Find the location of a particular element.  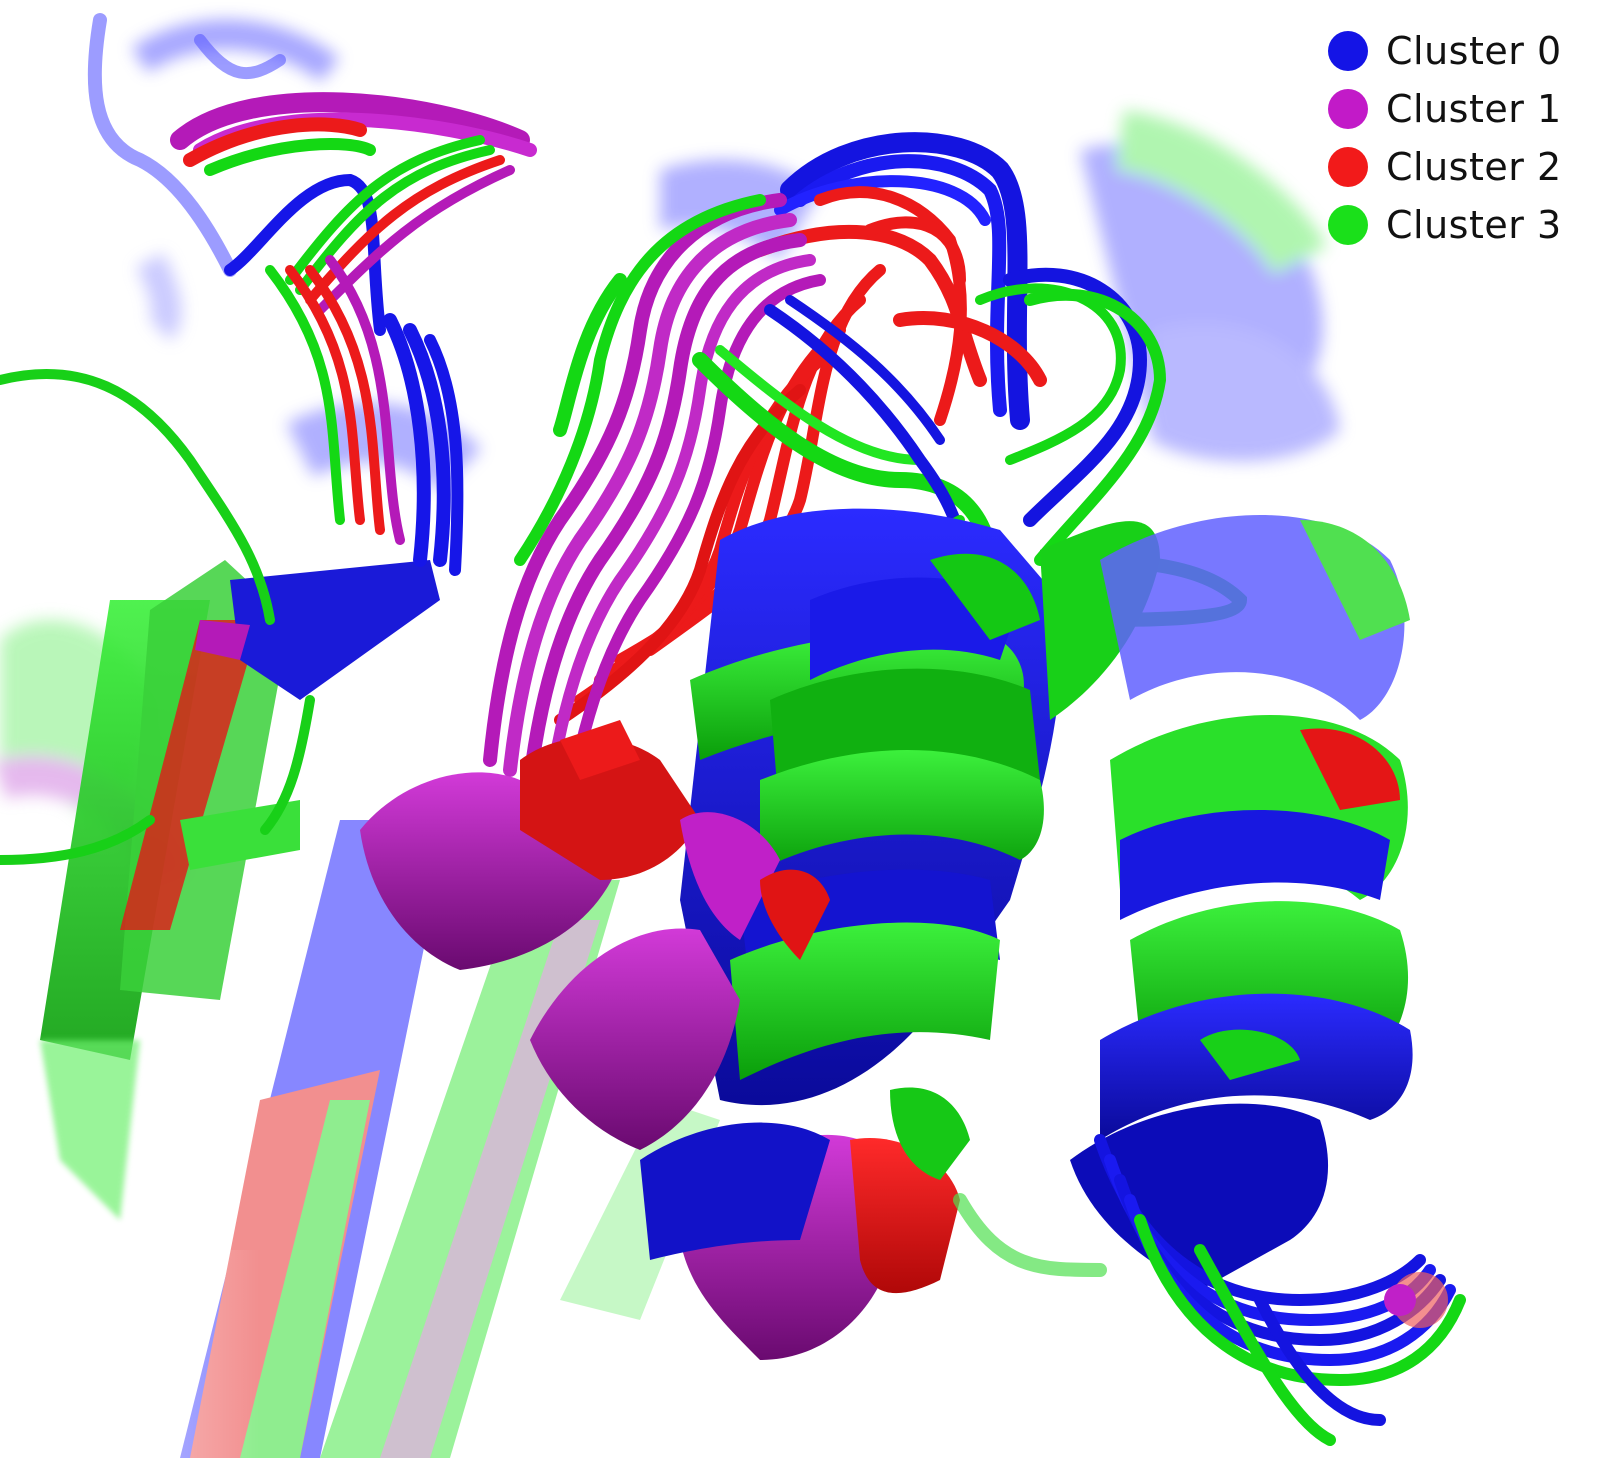

legend-item-cluster-0: Cluster 0 is located at coordinates (1463, 51).